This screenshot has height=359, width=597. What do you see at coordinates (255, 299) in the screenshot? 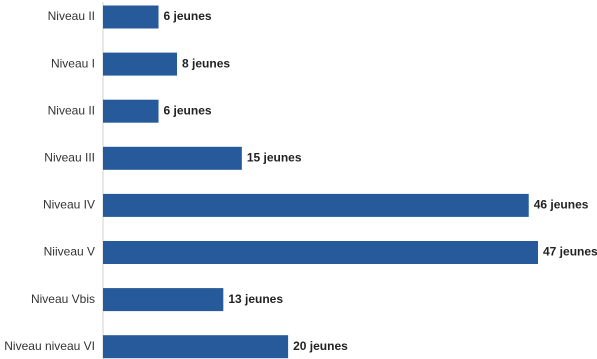
I see `data-label: 13 jeunes` at bounding box center [255, 299].